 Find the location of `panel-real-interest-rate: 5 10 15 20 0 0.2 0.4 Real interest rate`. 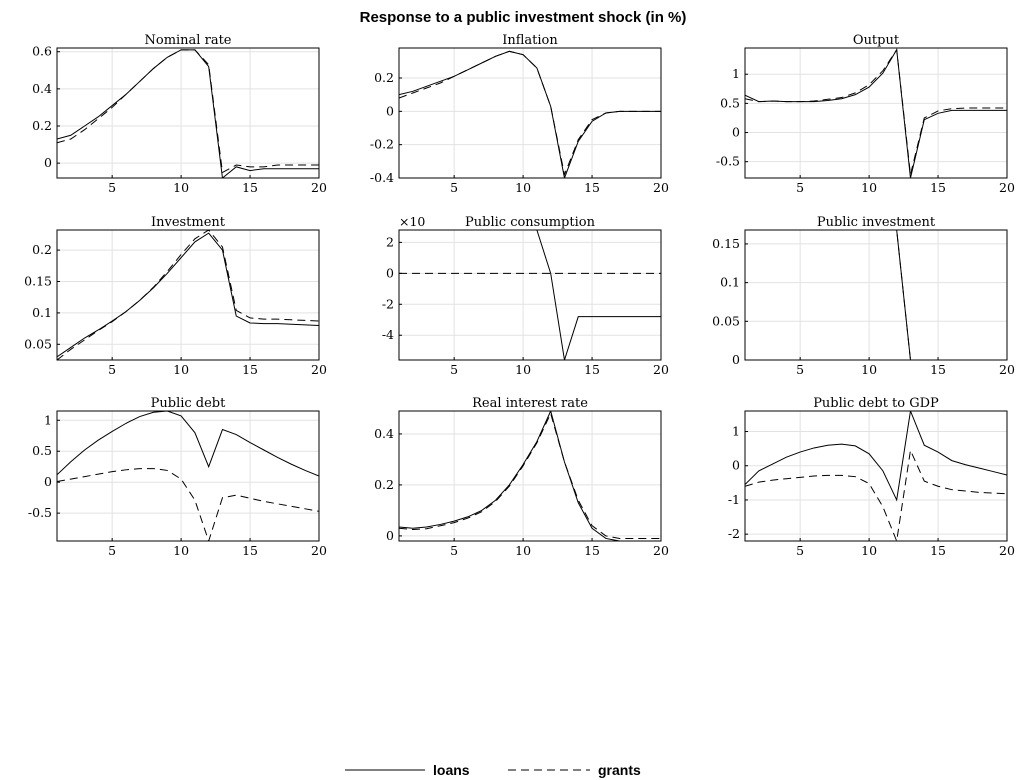

panel-real-interest-rate: 5 10 15 20 0 0.2 0.4 Real interest rate is located at coordinates (521, 477).